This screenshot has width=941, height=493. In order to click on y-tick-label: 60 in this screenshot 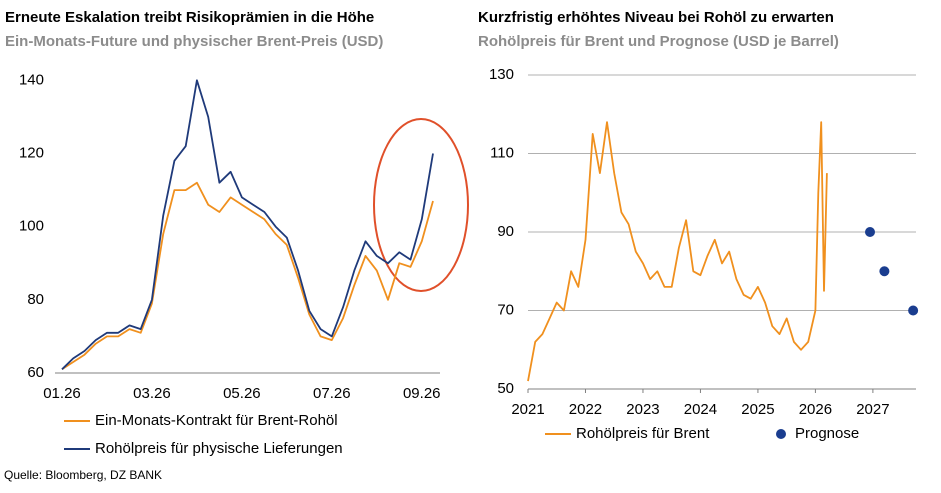, I will do `click(35, 372)`.